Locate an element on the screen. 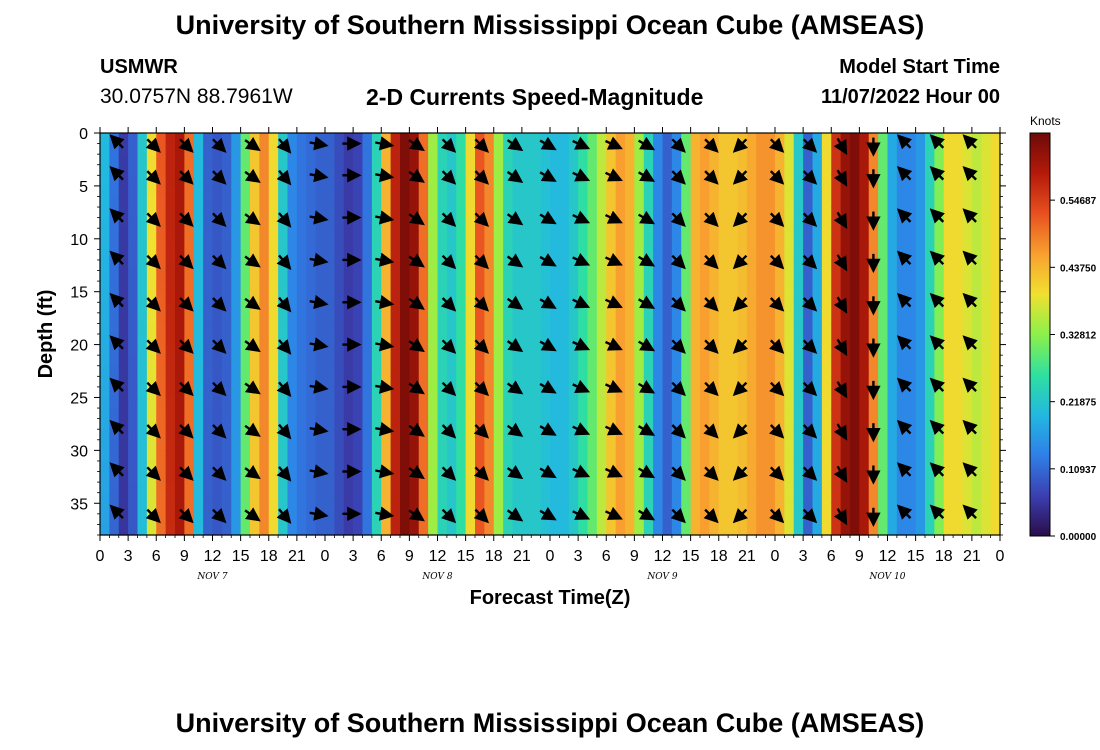  x-tick-label: 6 is located at coordinates (156, 556).